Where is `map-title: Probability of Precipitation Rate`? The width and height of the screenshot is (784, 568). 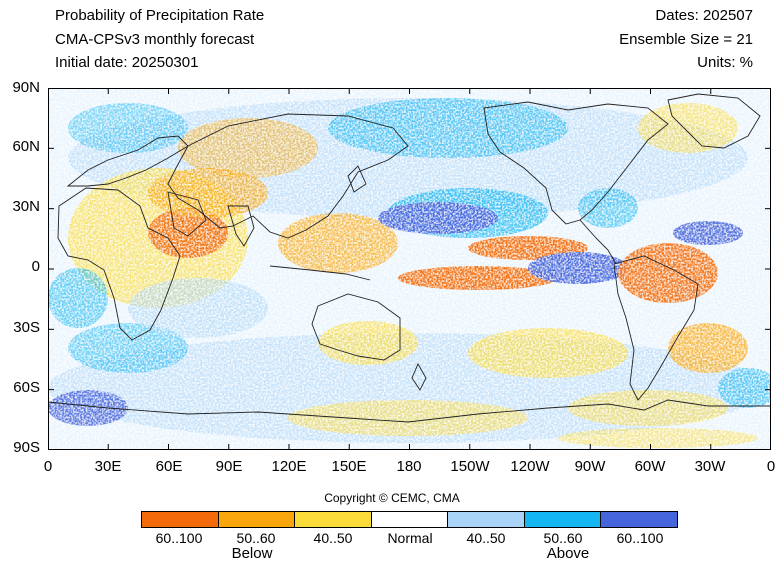
map-title: Probability of Precipitation Rate is located at coordinates (160, 15).